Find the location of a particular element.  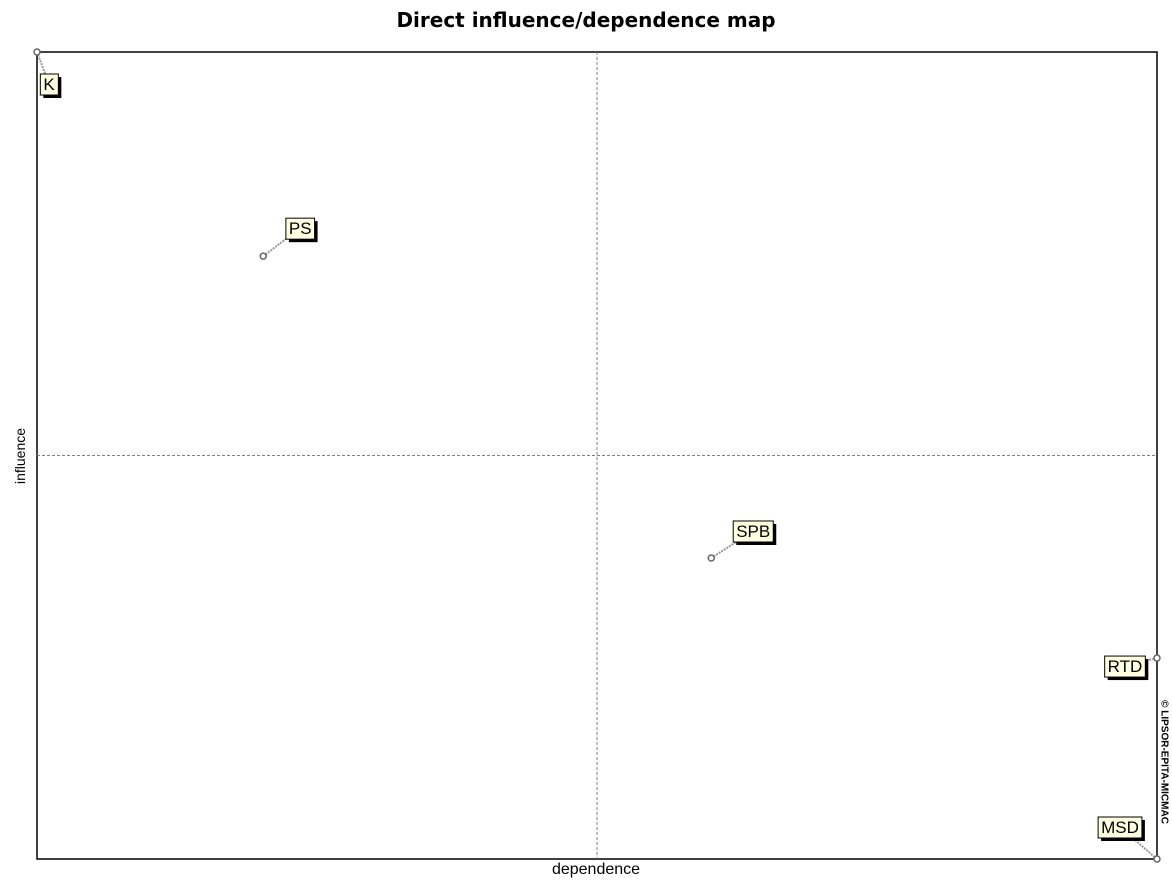

credit-text: © LIPSOR-EPITA-MICMAC is located at coordinates (1164, 762).